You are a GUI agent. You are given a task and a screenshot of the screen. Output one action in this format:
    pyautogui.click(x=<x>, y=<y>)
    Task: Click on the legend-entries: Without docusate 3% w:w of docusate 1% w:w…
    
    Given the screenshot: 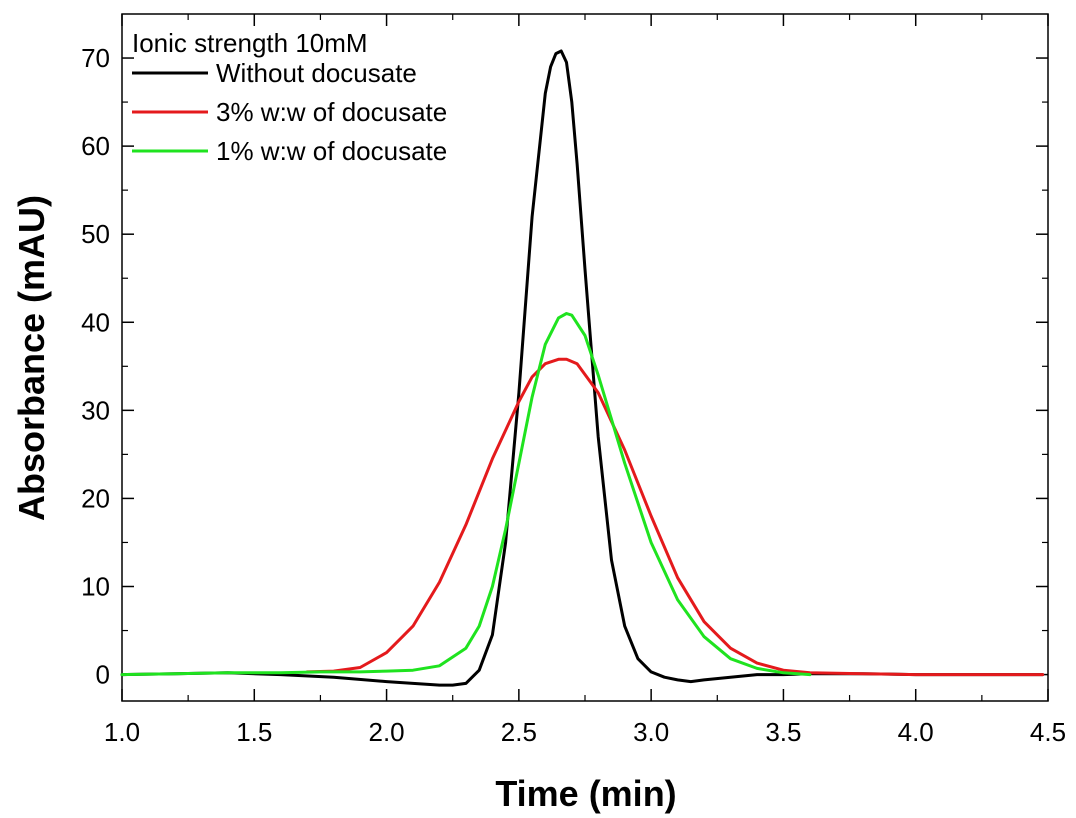 What is the action you would take?
    pyautogui.click(x=289, y=112)
    